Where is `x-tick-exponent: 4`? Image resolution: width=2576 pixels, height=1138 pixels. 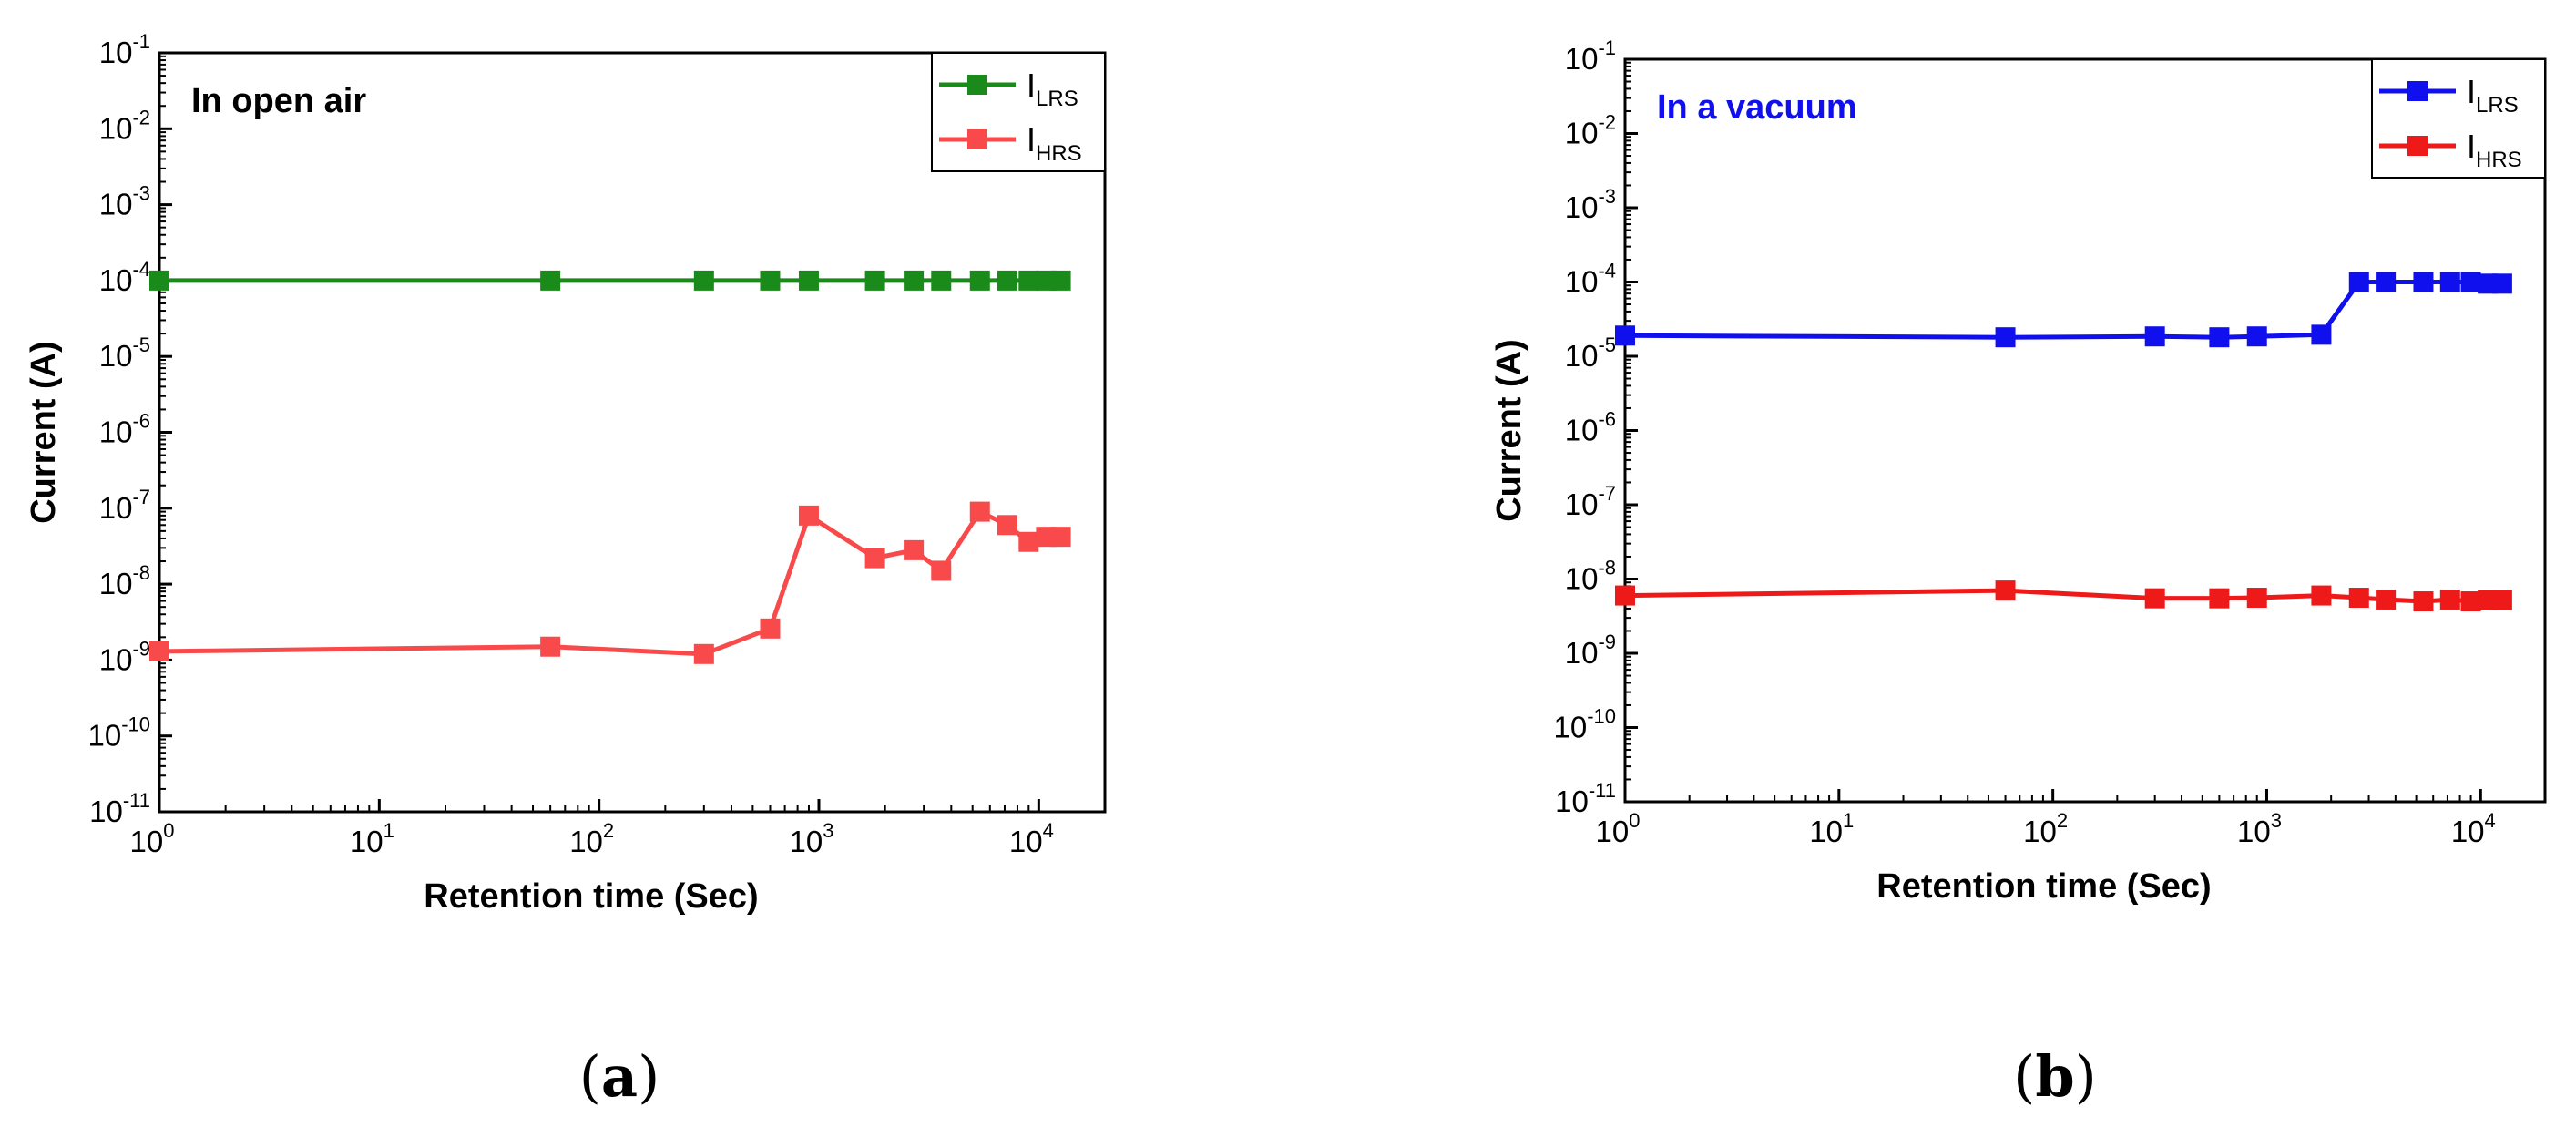 x-tick-exponent: 4 is located at coordinates (1048, 830).